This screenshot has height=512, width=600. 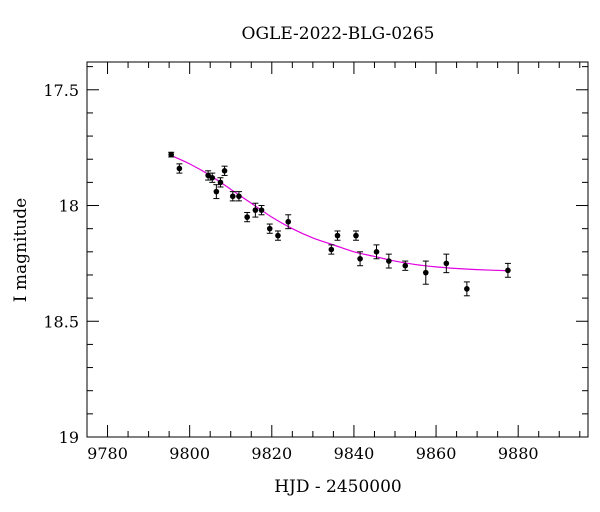 I want to click on x-tick-label: 9860, so click(x=436, y=453).